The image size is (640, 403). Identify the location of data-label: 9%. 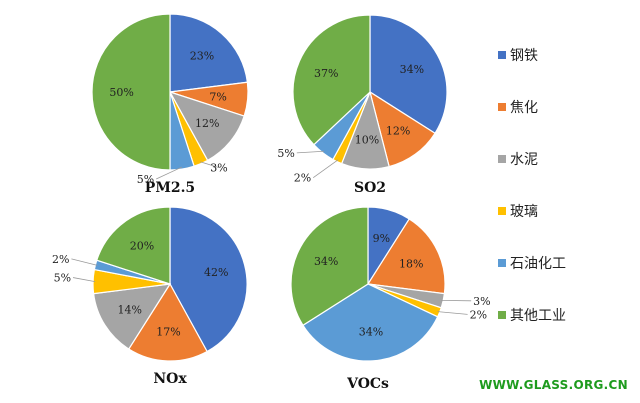
(381, 238).